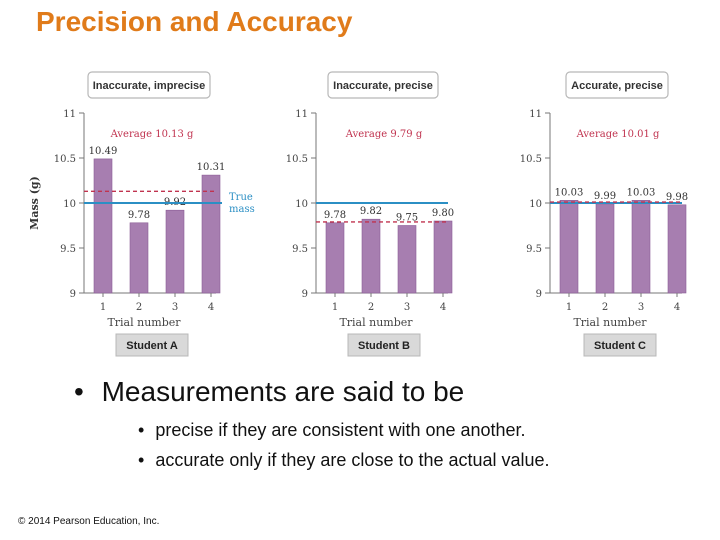 This screenshot has height=540, width=720. Describe the element at coordinates (194, 21) in the screenshot. I see `slide-title: Precision and Accuracy` at that location.